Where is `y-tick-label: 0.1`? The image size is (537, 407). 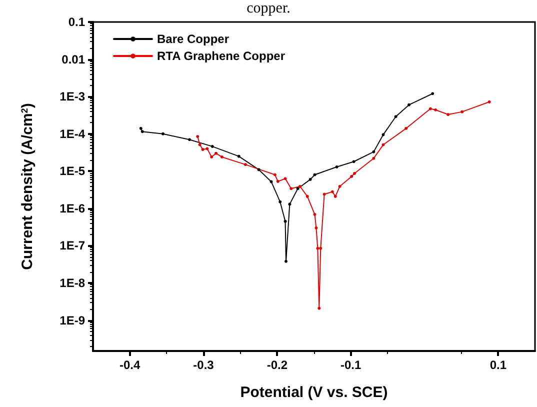
y-tick-label: 0.1 is located at coordinates (77, 22).